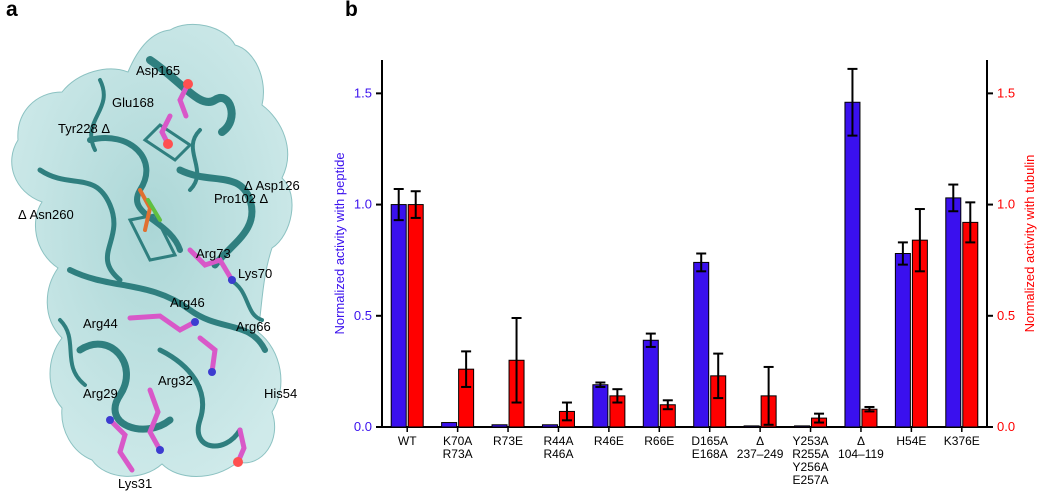 The image size is (1050, 495). Describe the element at coordinates (363, 426) in the screenshot. I see `left-y-tick-label: 0.0` at that location.